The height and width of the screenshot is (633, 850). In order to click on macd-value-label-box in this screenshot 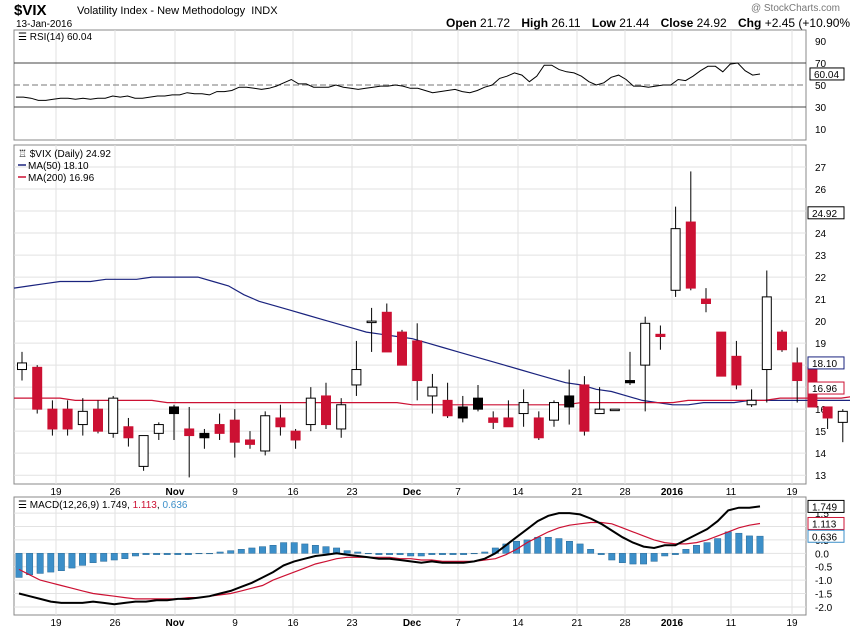, I will do `click(826, 506)`.